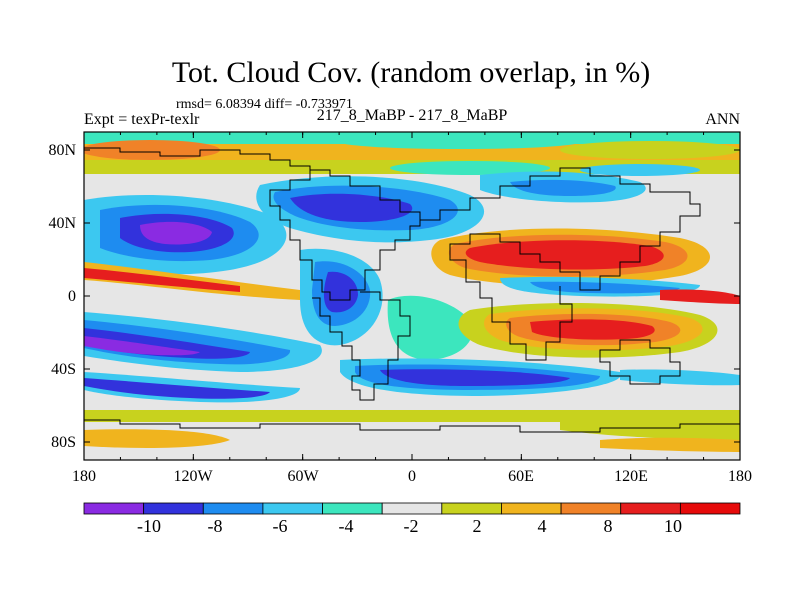 The image size is (800, 600). What do you see at coordinates (631, 476) in the screenshot?
I see `lon-tick-label: 120E` at bounding box center [631, 476].